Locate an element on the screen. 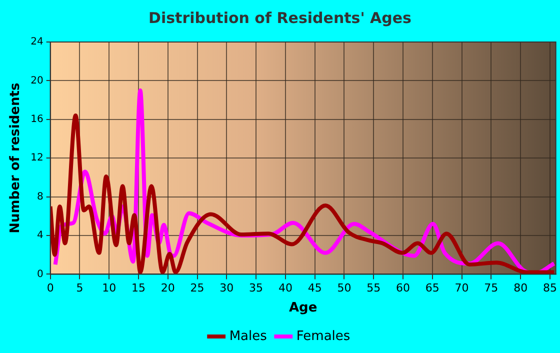  x-tick-label: 0 is located at coordinates (50, 288).